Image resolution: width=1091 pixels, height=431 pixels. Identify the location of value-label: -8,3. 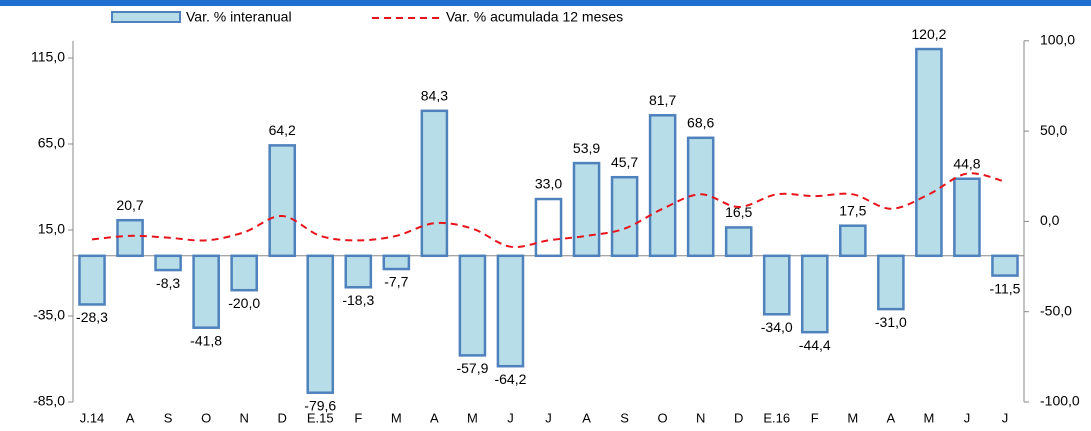
(168, 283).